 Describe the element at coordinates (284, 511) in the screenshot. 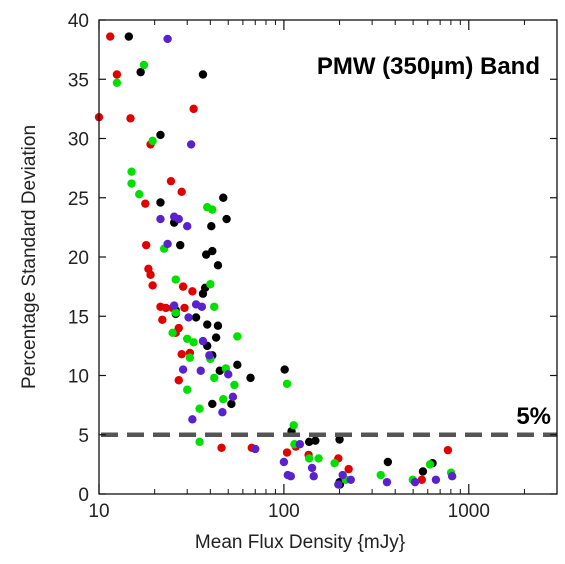

I see `x-tick-label: 100` at that location.